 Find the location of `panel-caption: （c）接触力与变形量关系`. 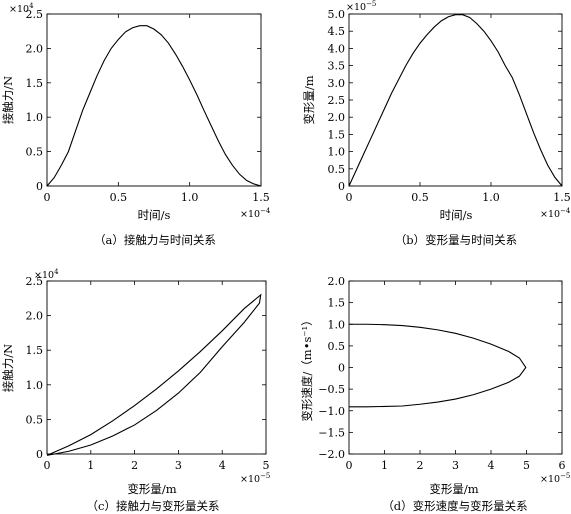

panel-caption: （c）接触力与变形量关系 is located at coordinates (153, 506).